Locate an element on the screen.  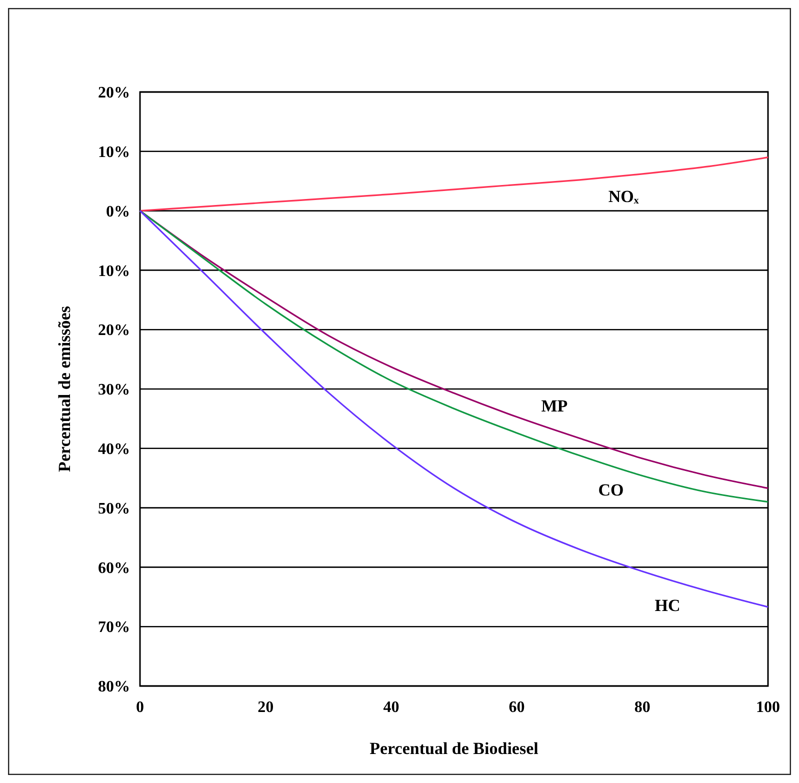
y-tick-label: 0% is located at coordinates (118, 211).